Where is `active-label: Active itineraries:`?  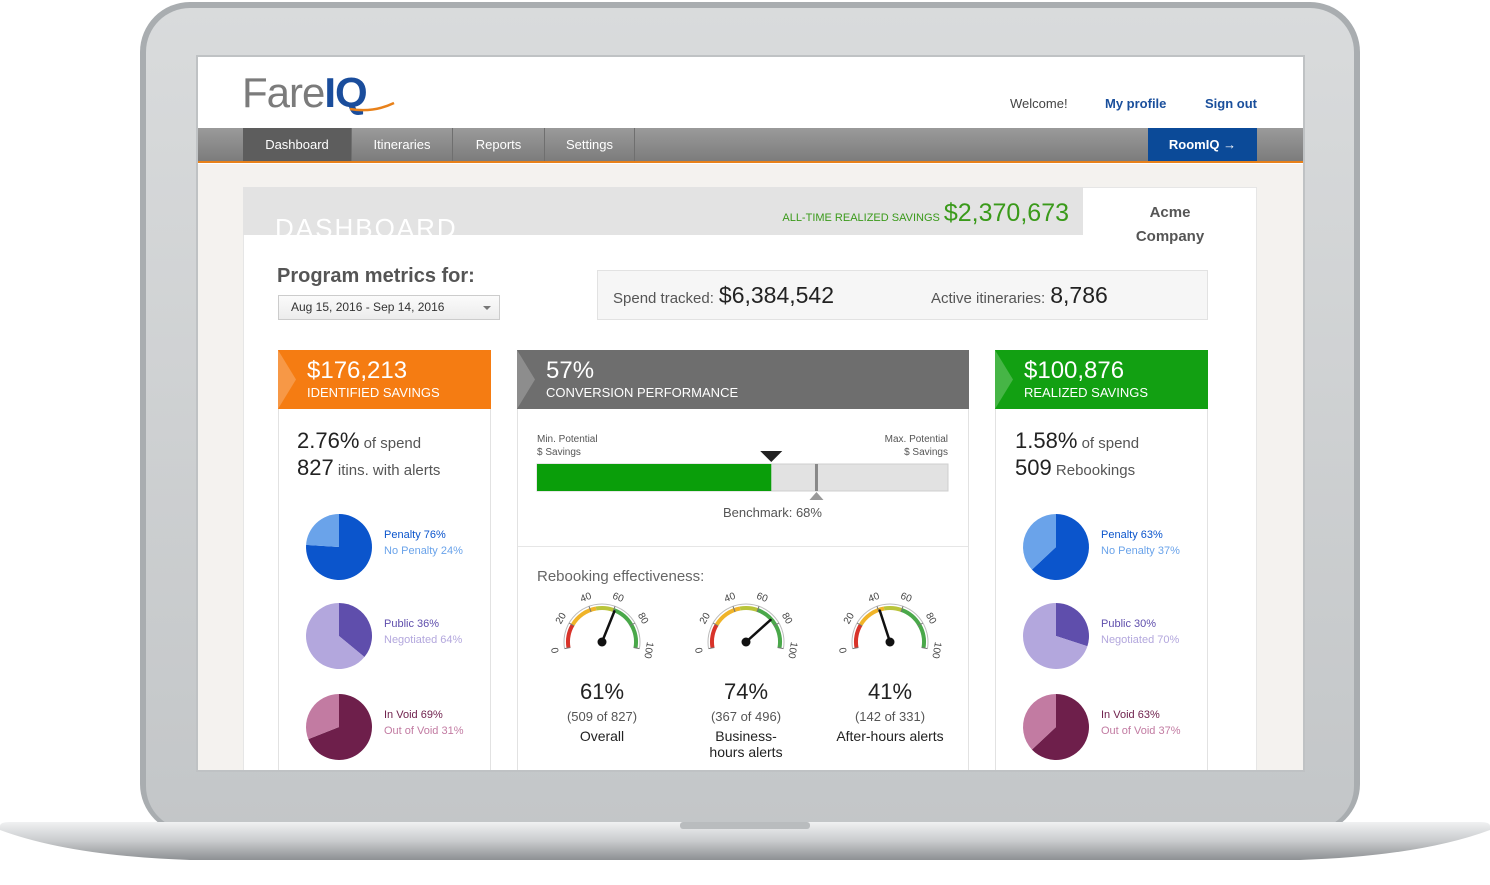 active-label: Active itineraries: is located at coordinates (988, 298).